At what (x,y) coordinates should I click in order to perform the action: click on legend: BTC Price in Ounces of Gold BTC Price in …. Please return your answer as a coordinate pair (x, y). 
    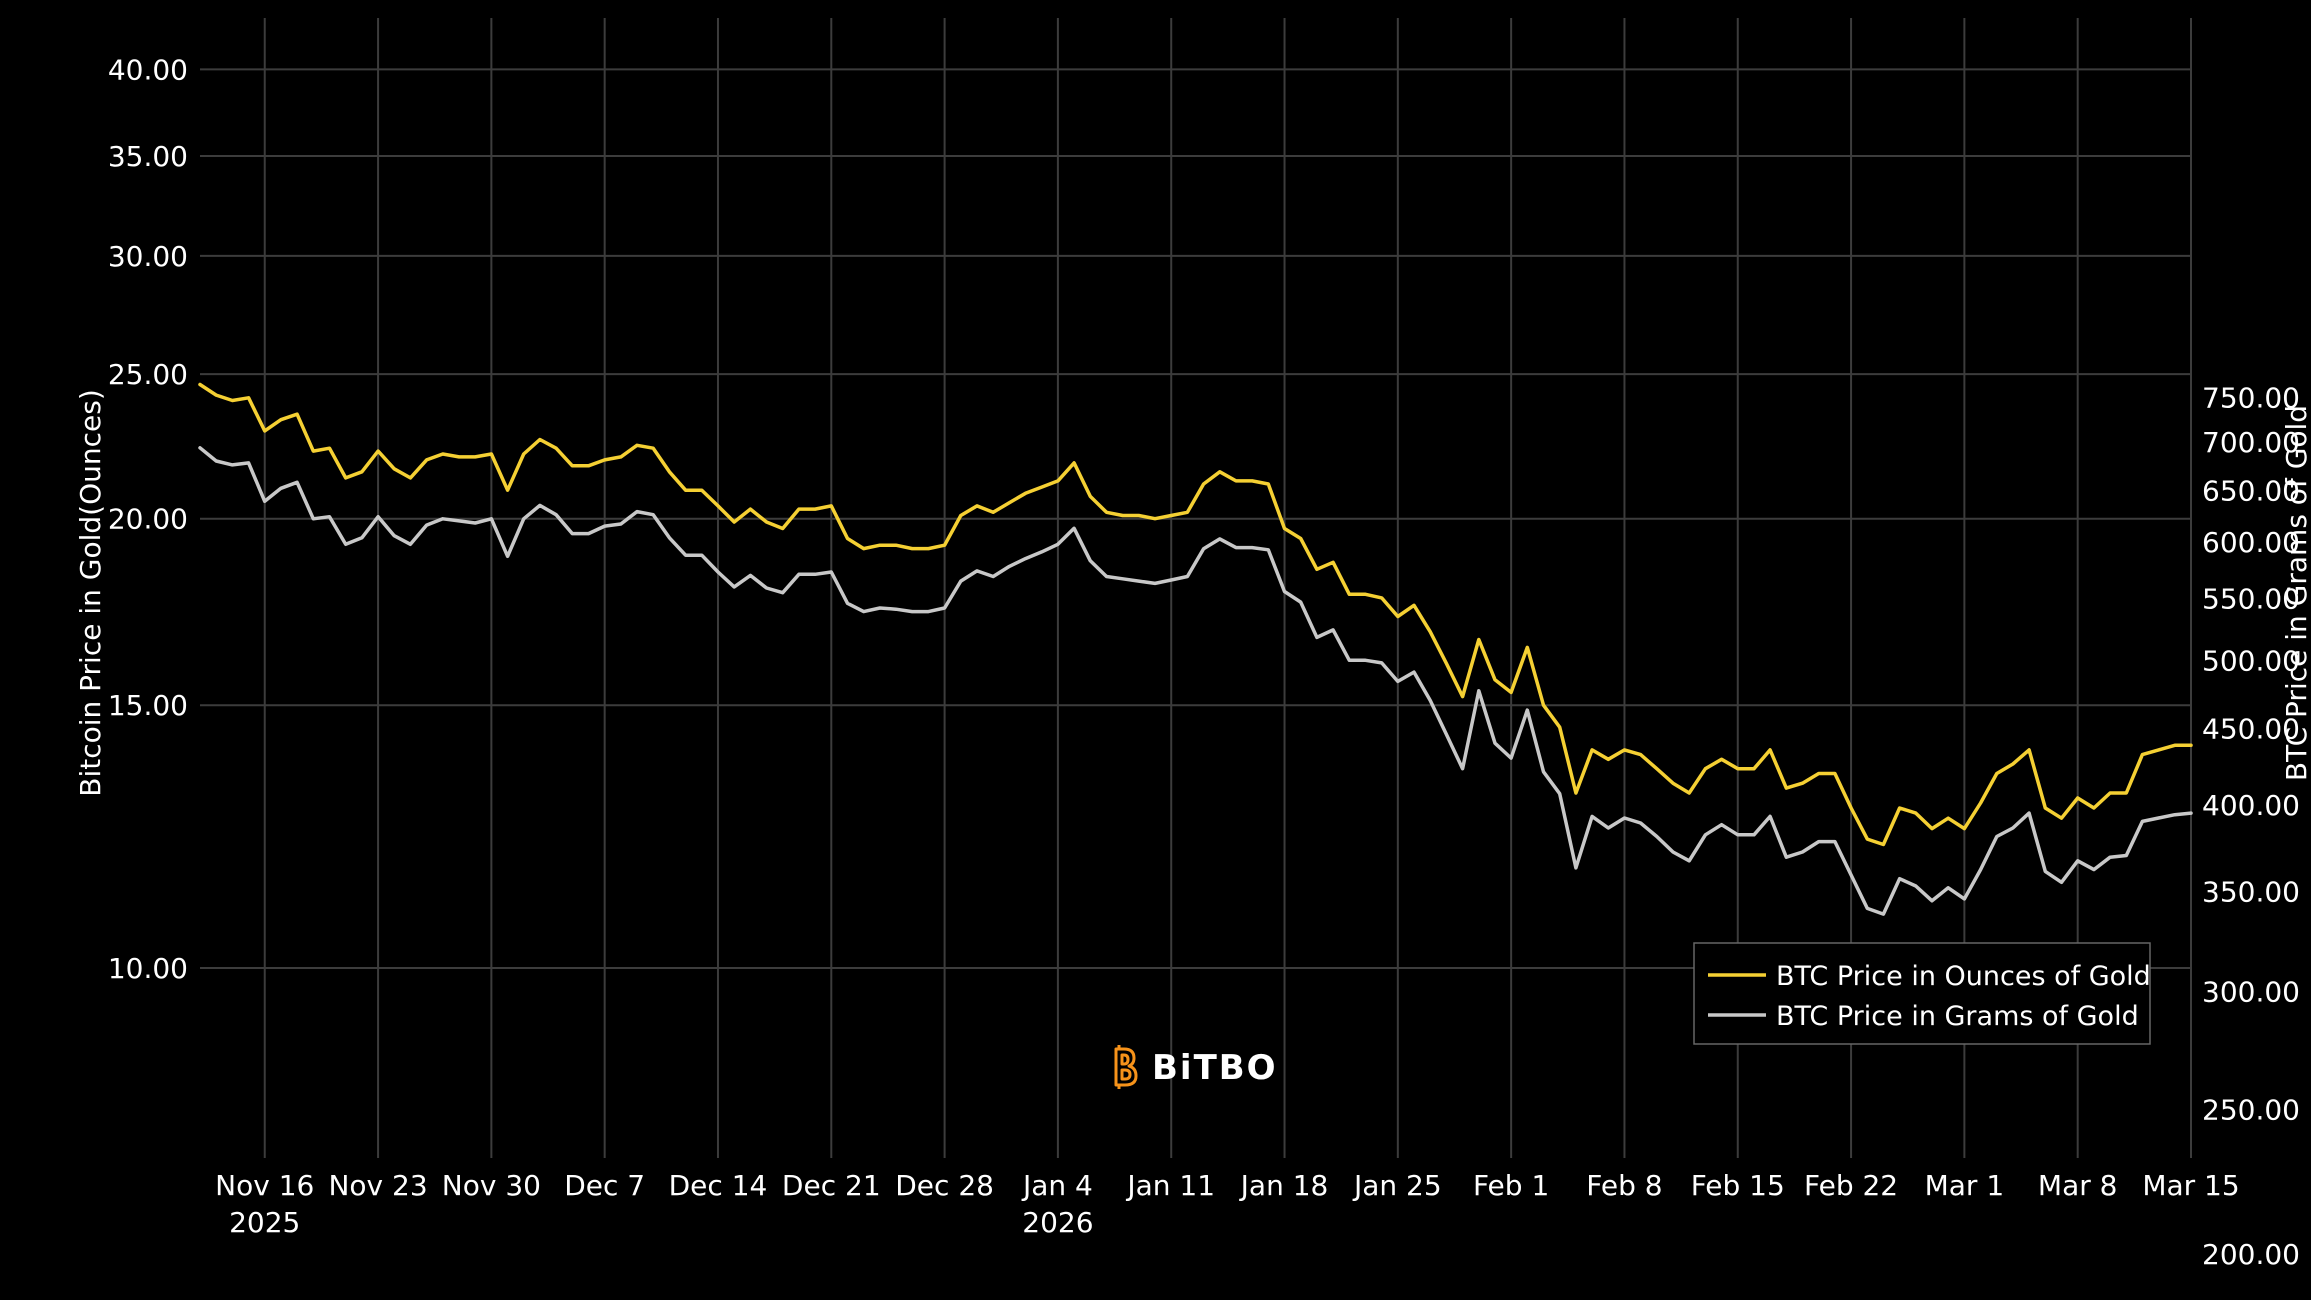
    Looking at the image, I should click on (1922, 993).